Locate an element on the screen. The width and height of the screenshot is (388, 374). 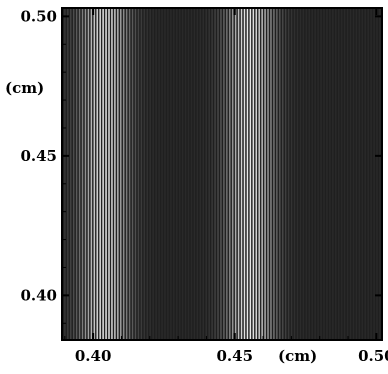
y-tick-label: 0.45 is located at coordinates (38, 156).